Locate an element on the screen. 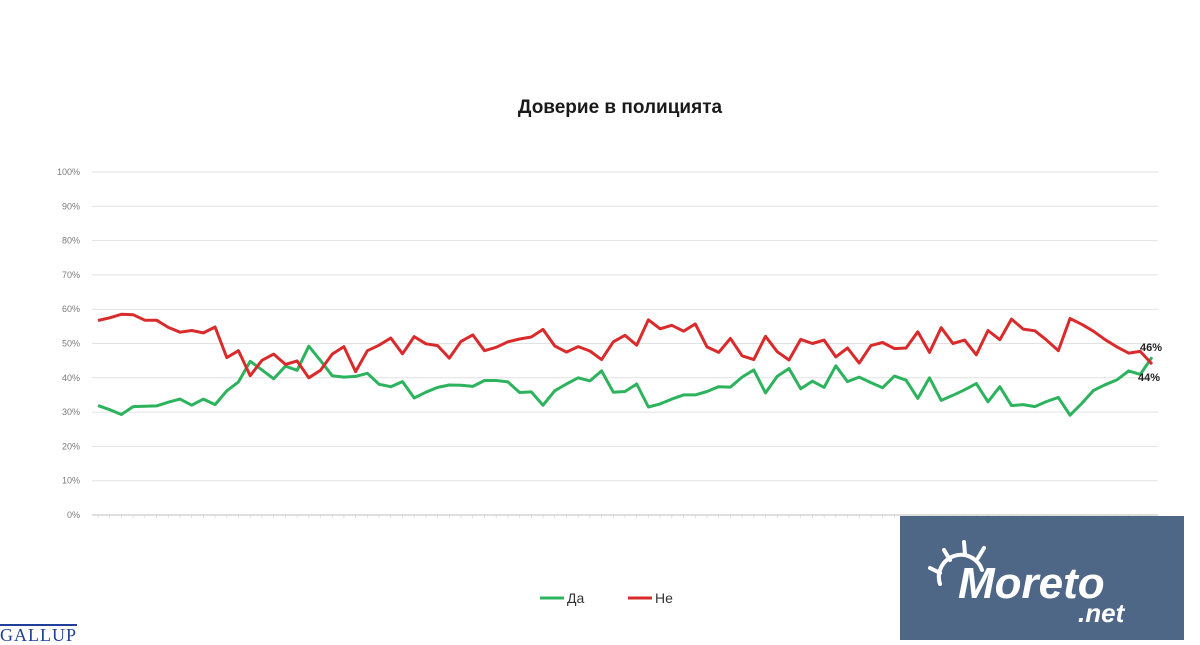  logo-text: Moreto is located at coordinates (1031, 583).